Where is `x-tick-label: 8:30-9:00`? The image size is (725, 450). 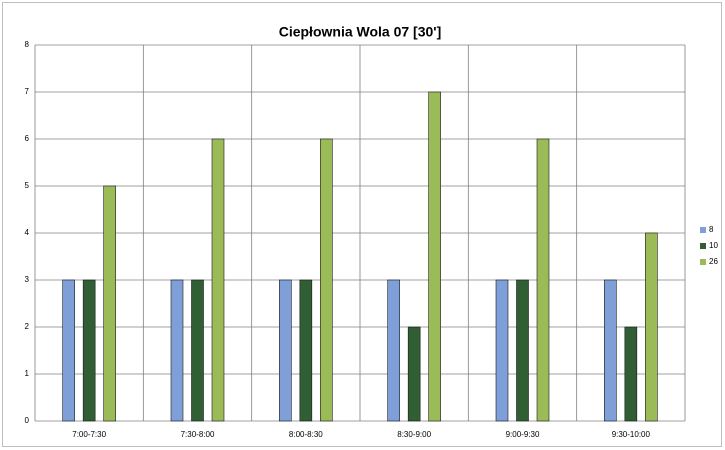
x-tick-label: 8:30-9:00 is located at coordinates (414, 434).